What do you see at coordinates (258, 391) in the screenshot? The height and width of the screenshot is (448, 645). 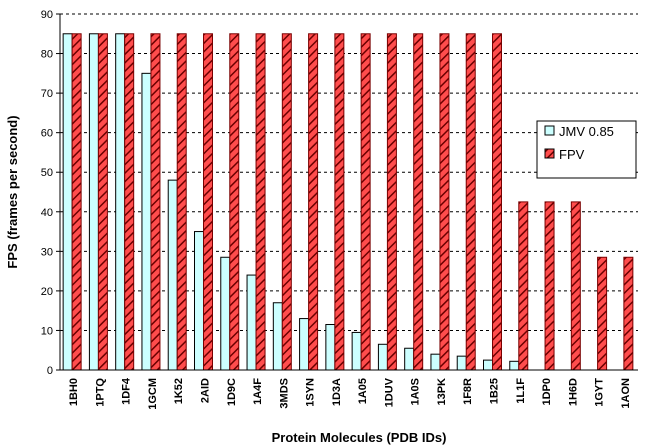 I see `x-category-label: 1A4F` at bounding box center [258, 391].